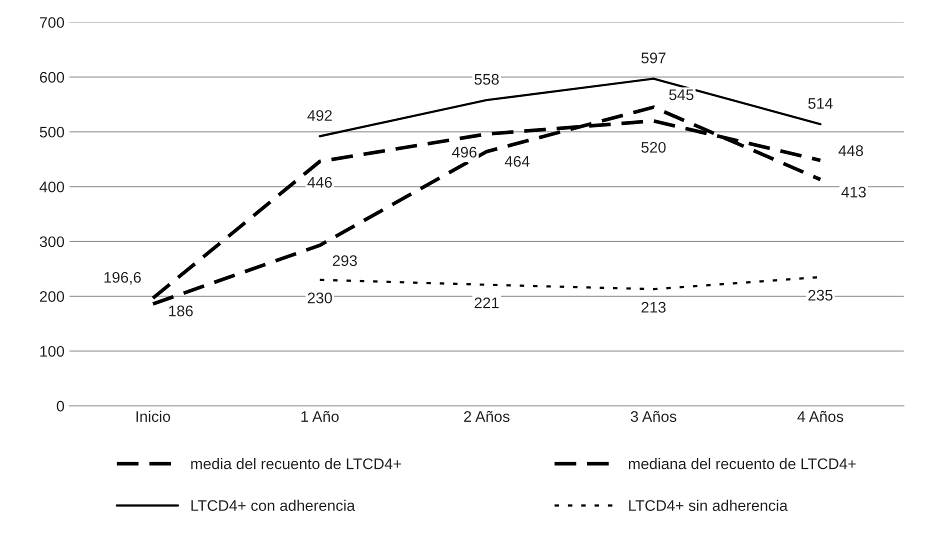 The height and width of the screenshot is (556, 927). Describe the element at coordinates (517, 161) in the screenshot. I see `data-label: 464` at that location.